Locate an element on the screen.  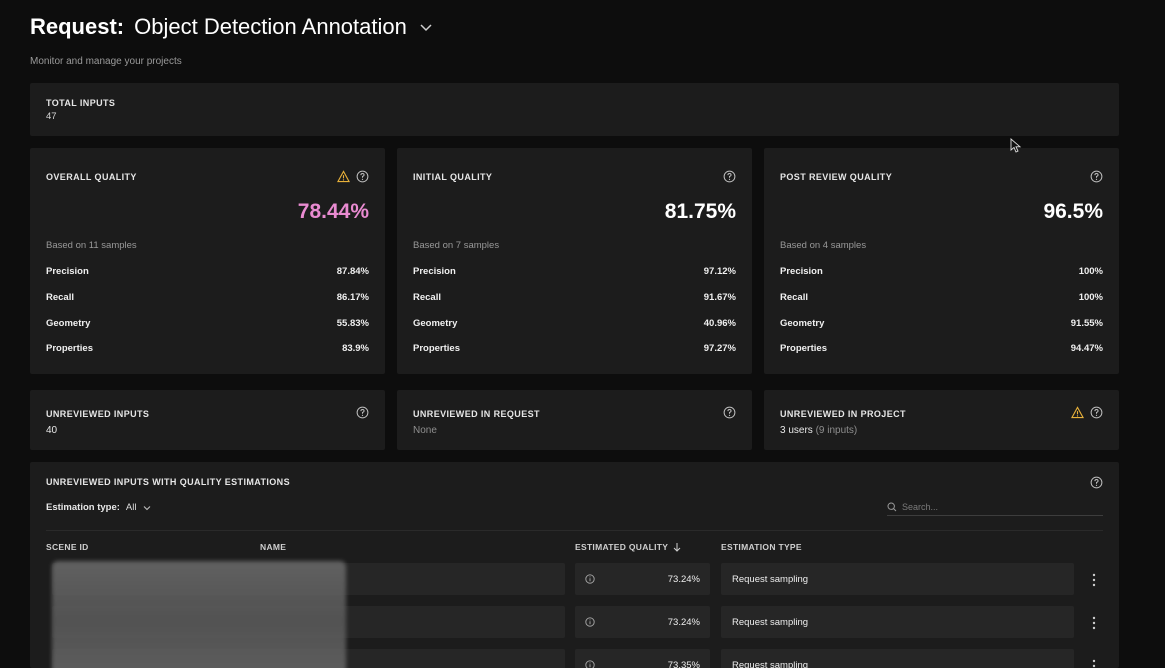
cursor-icon is located at coordinates (1016, 145).